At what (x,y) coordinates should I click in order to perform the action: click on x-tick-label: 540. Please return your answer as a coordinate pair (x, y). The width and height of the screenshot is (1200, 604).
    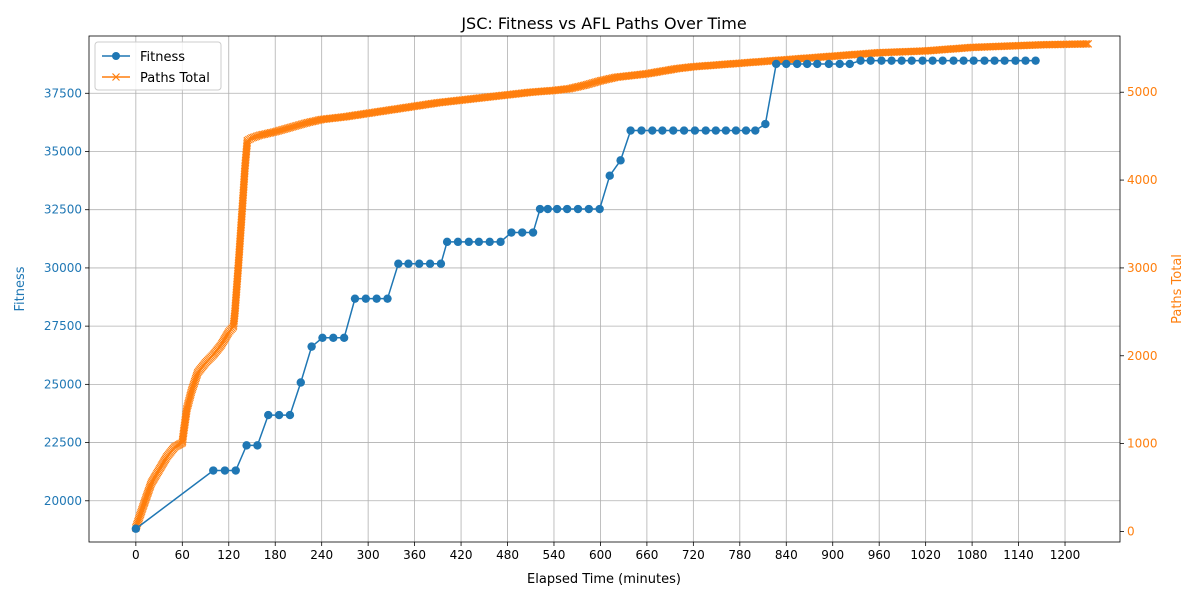
    Looking at the image, I should click on (554, 555).